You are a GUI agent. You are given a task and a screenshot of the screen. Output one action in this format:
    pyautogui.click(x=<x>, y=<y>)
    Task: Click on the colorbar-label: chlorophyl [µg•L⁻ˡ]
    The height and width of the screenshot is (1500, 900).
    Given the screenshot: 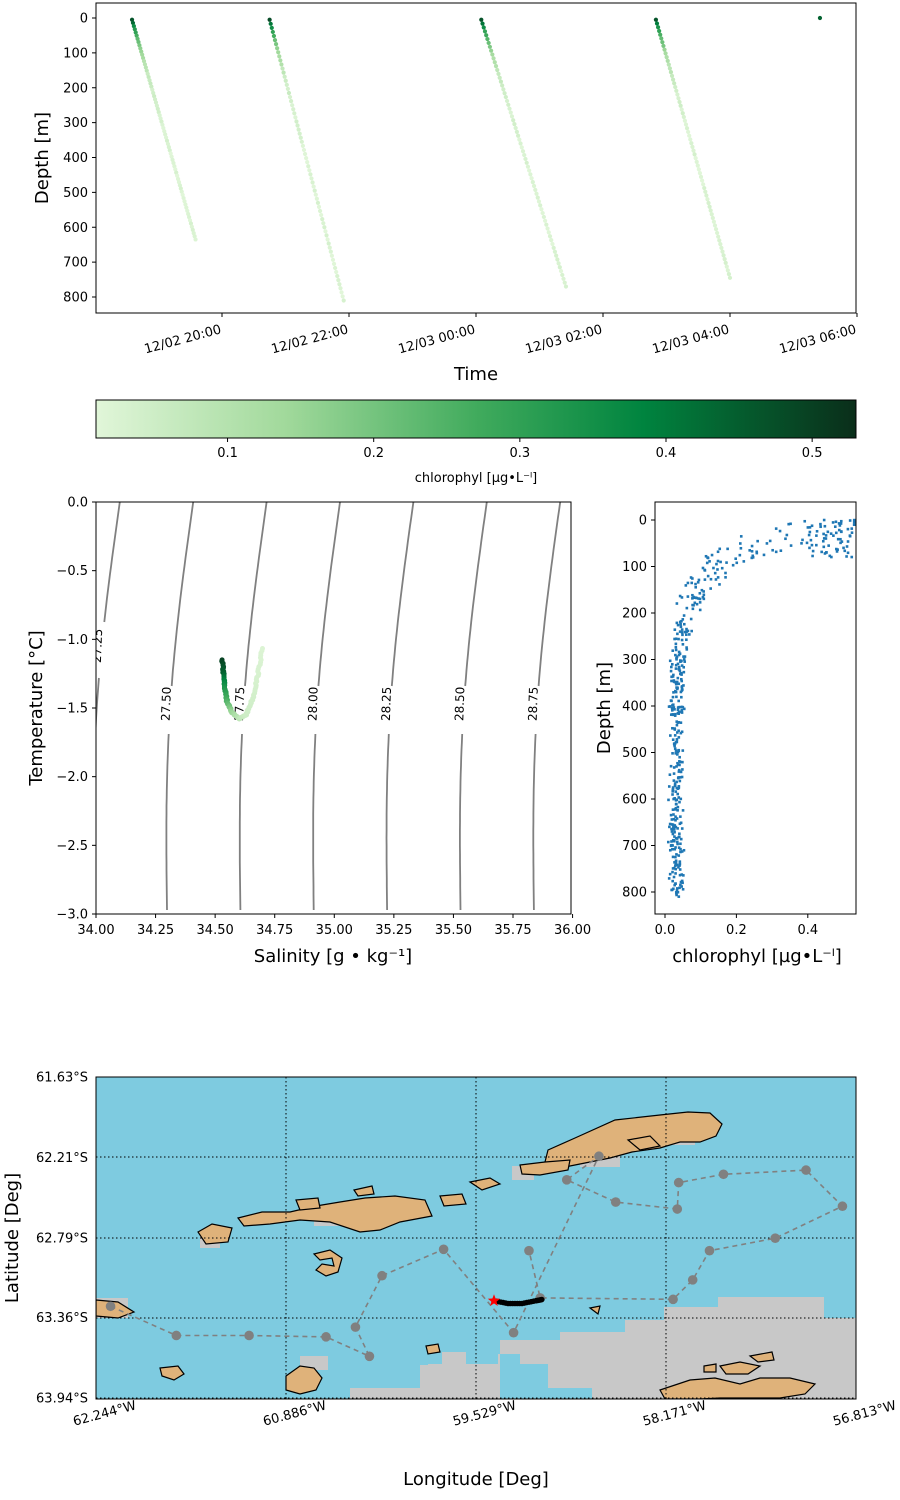 What is the action you would take?
    pyautogui.click(x=476, y=478)
    